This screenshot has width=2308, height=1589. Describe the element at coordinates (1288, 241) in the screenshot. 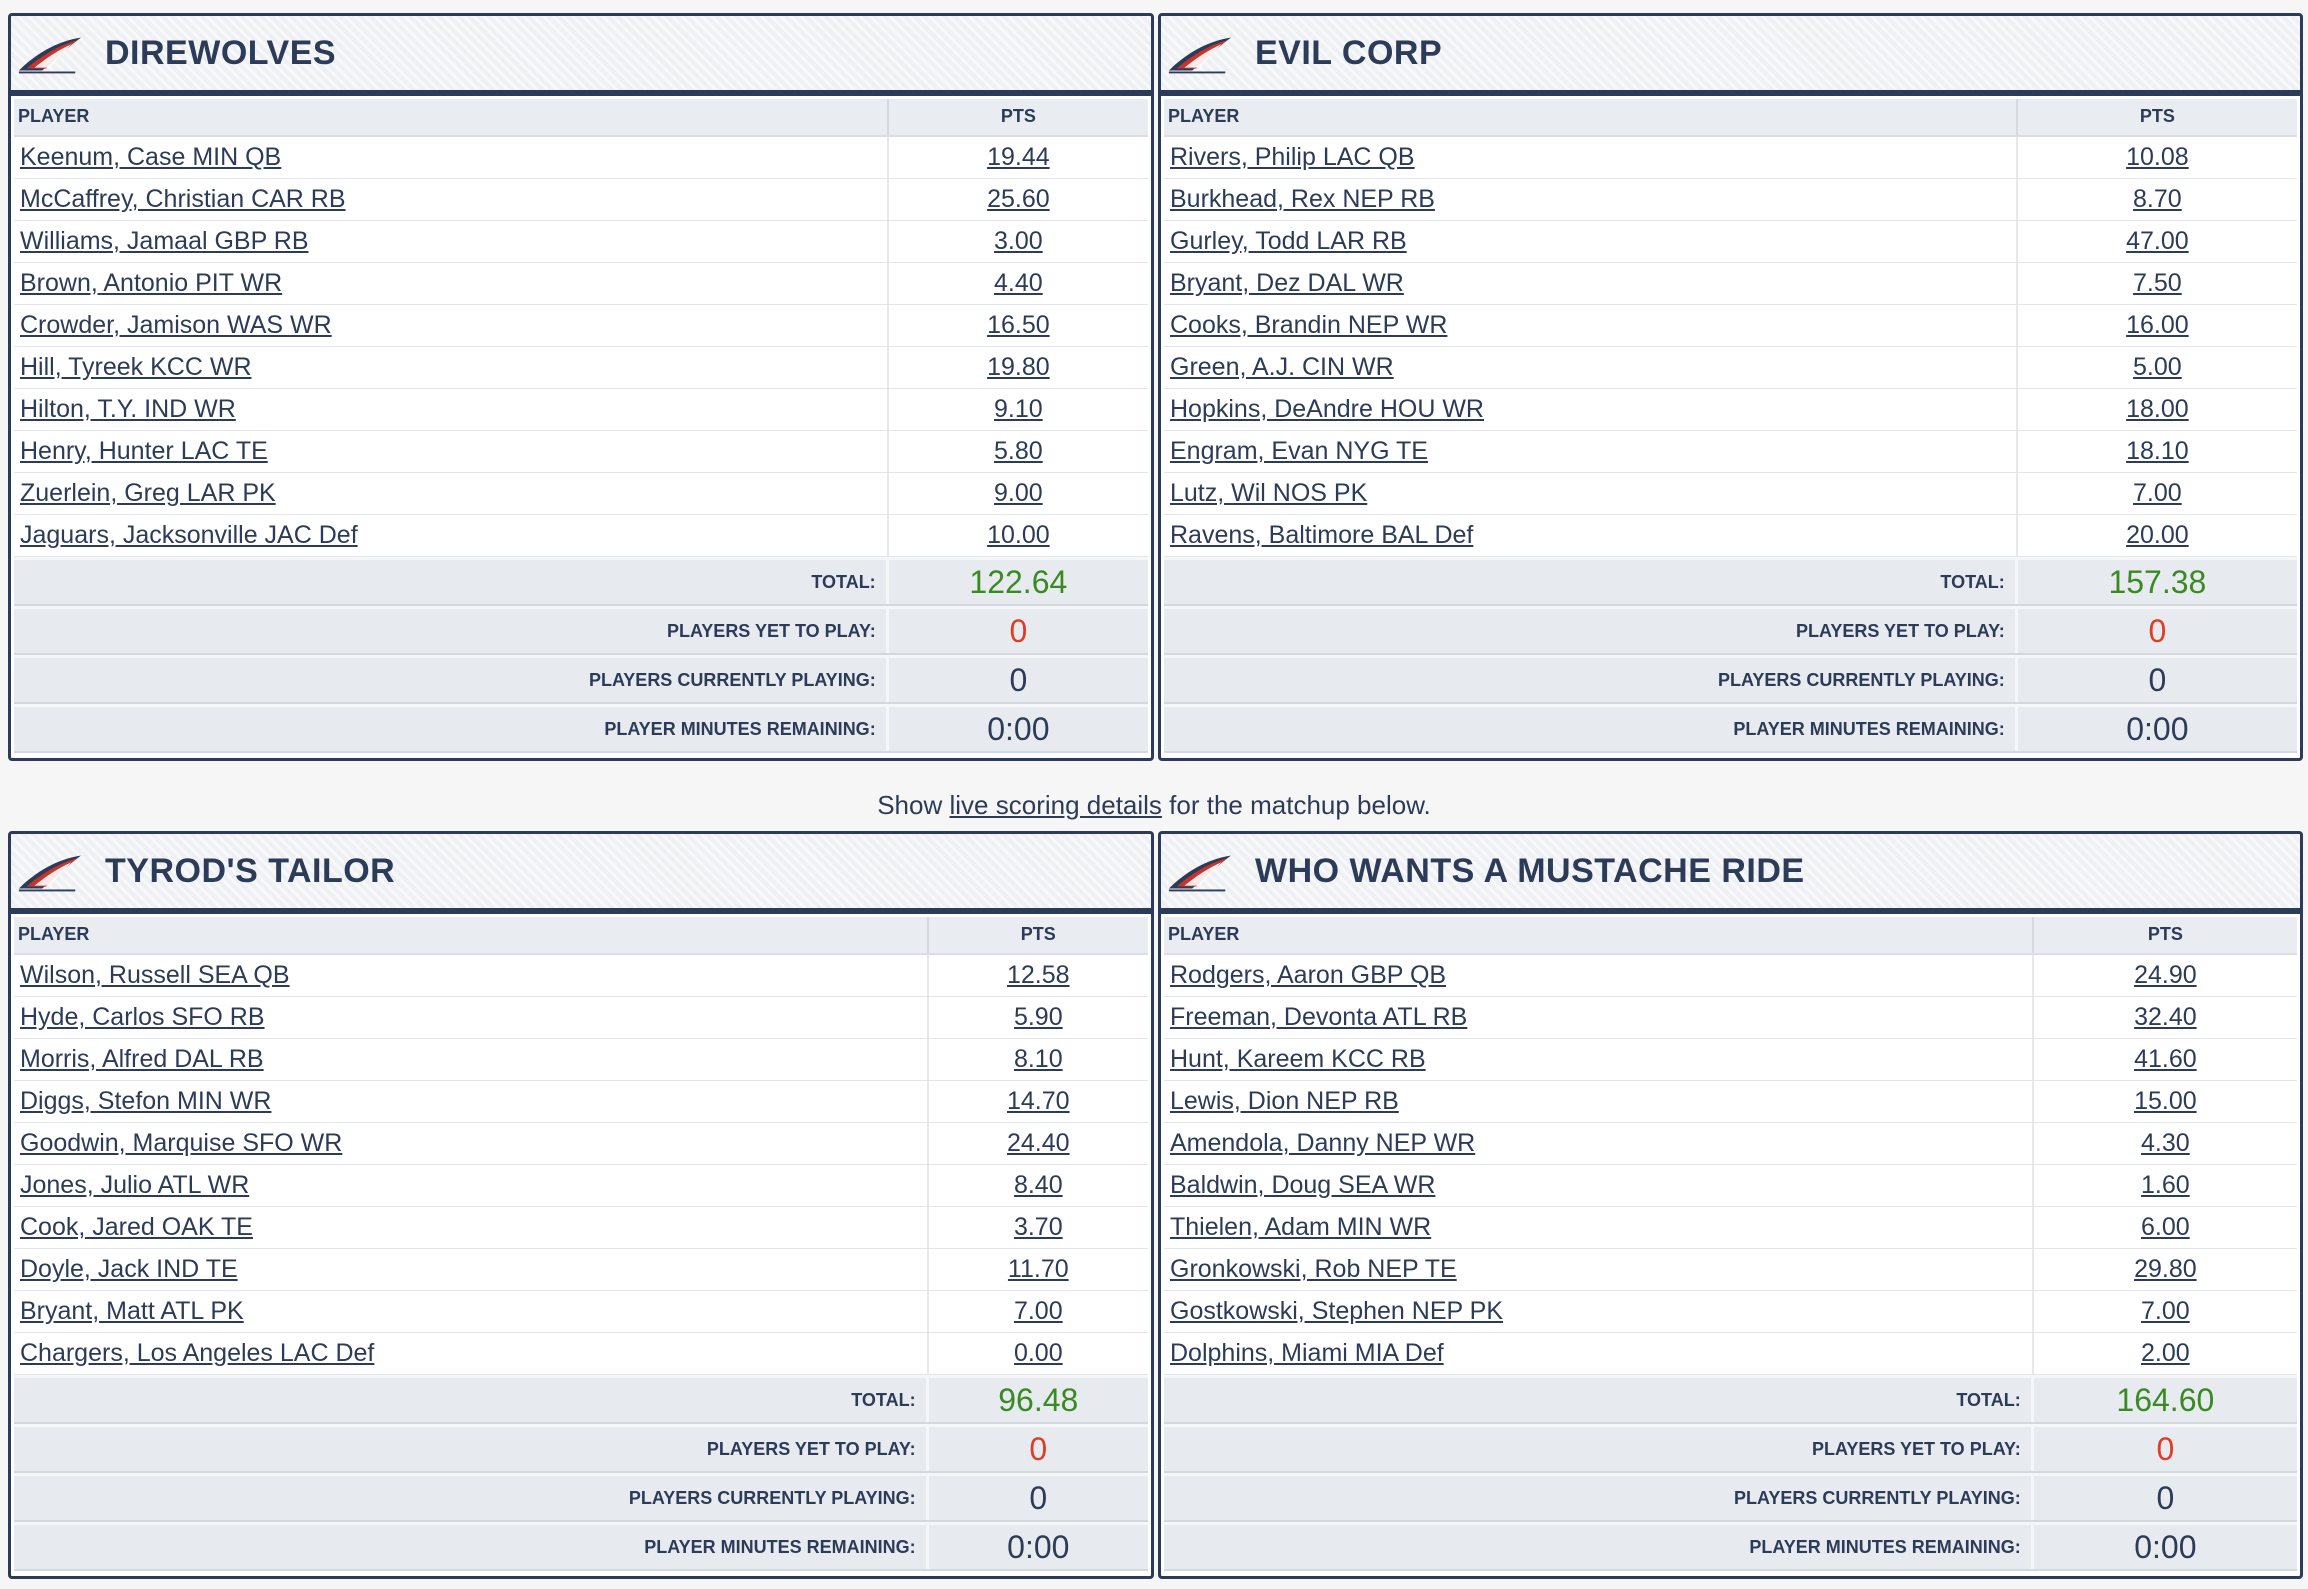

I see `player-name-link: Gurley, Todd LAR RB` at that location.